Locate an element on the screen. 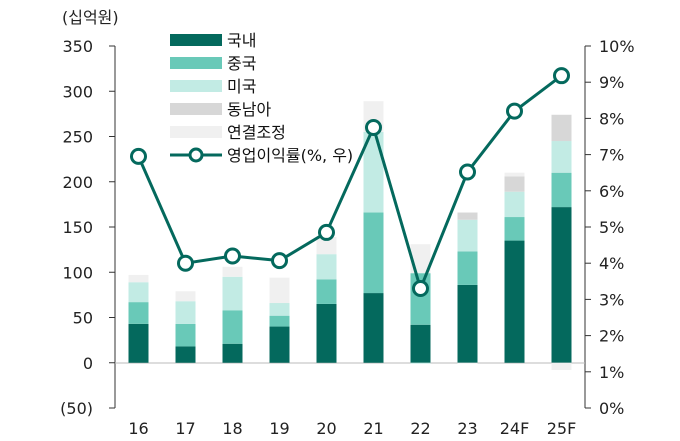 Image resolution: width=680 pixels, height=441 pixels. x-tick-label: 19 is located at coordinates (279, 428).